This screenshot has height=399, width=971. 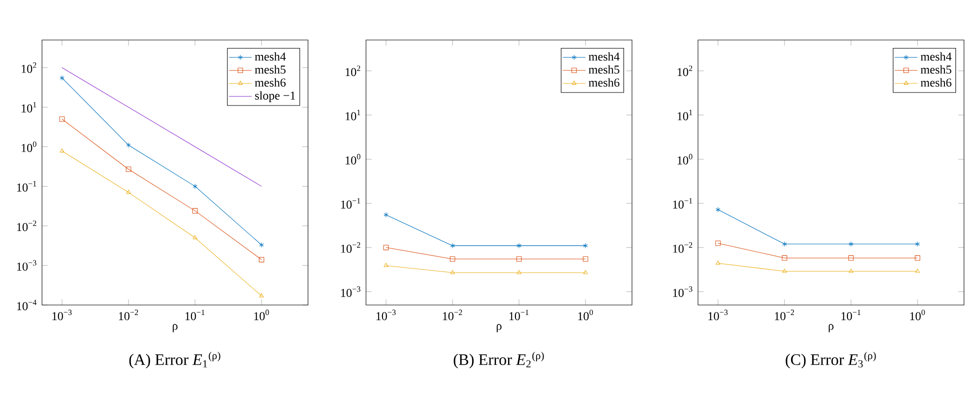 I want to click on text: (C) Error E$_{3}$(ρ), so click(x=831, y=360).